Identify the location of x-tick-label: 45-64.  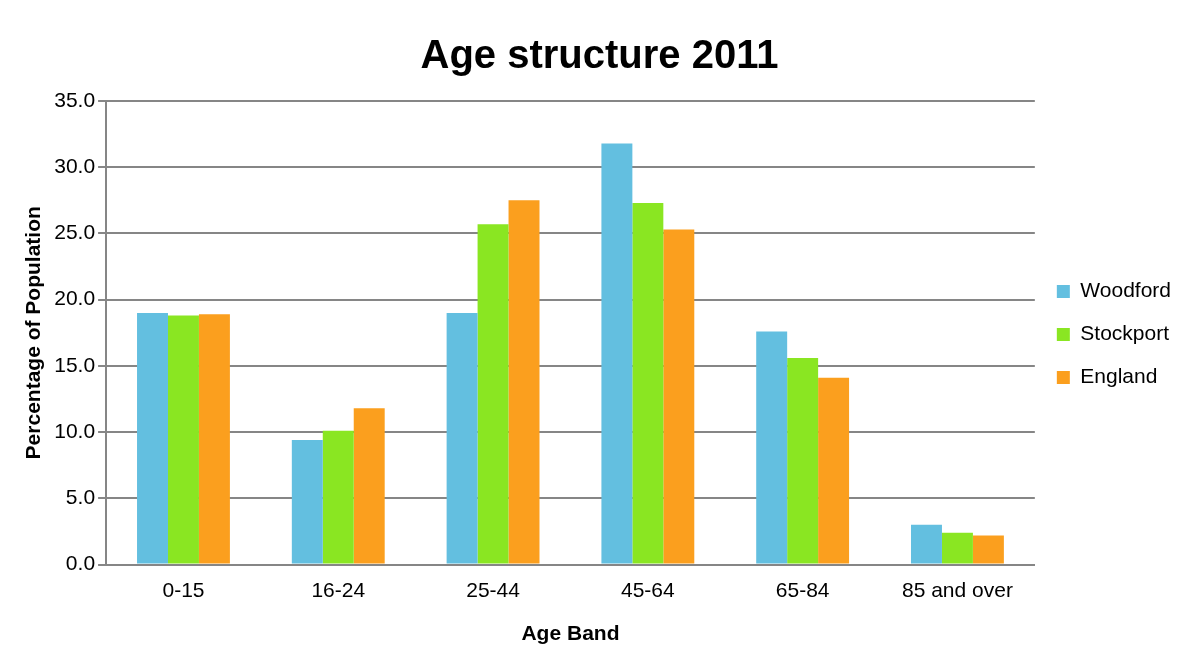
(648, 589).